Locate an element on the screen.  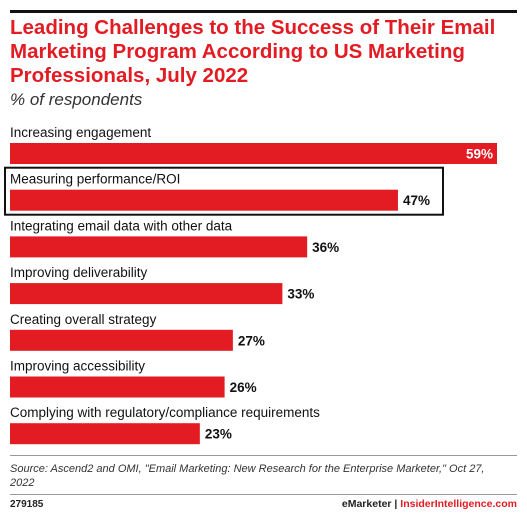
bar-value-label: 33% is located at coordinates (300, 294).